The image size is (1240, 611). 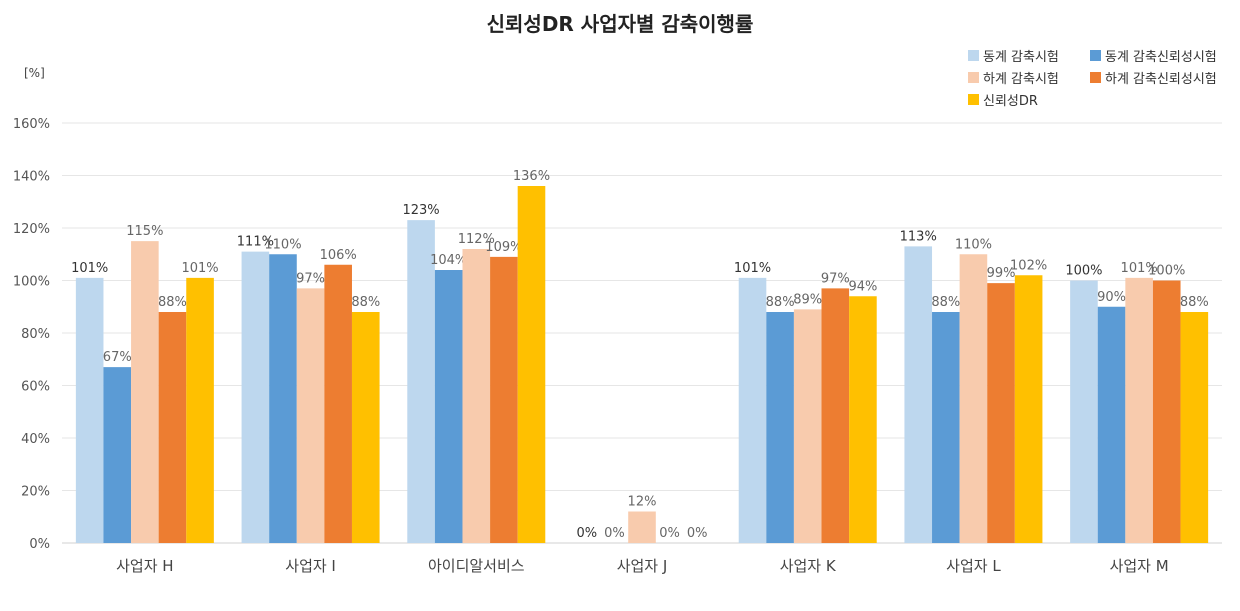 What do you see at coordinates (476, 566) in the screenshot?
I see `x-tick-label: 아이디알서비스` at bounding box center [476, 566].